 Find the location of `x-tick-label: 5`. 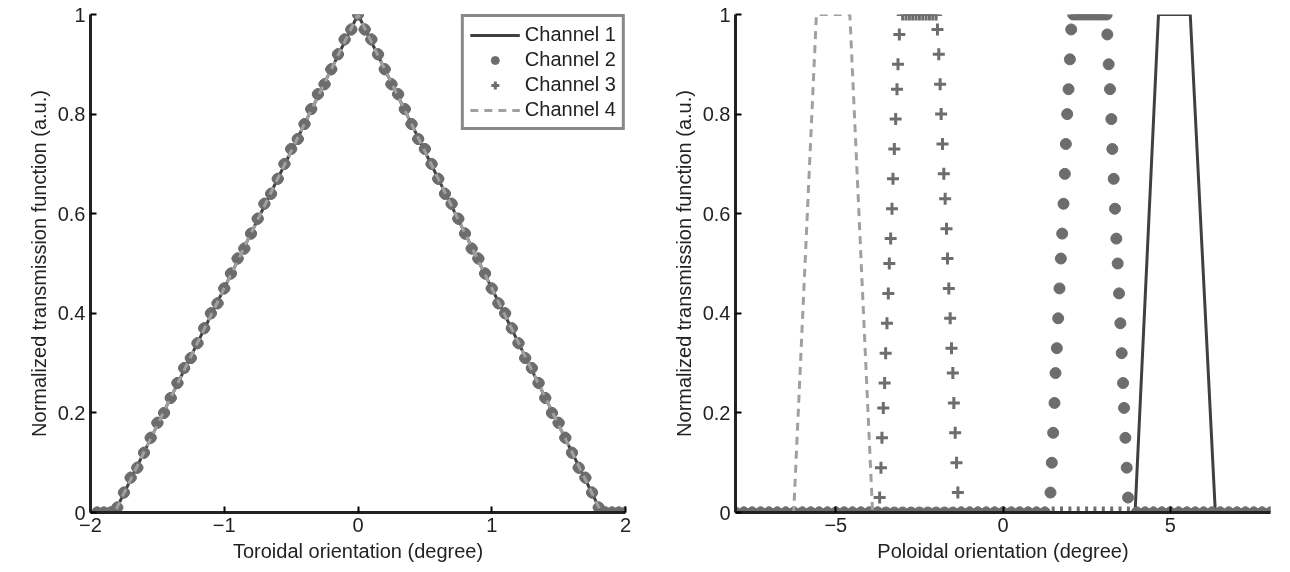

x-tick-label: 5 is located at coordinates (1170, 524).